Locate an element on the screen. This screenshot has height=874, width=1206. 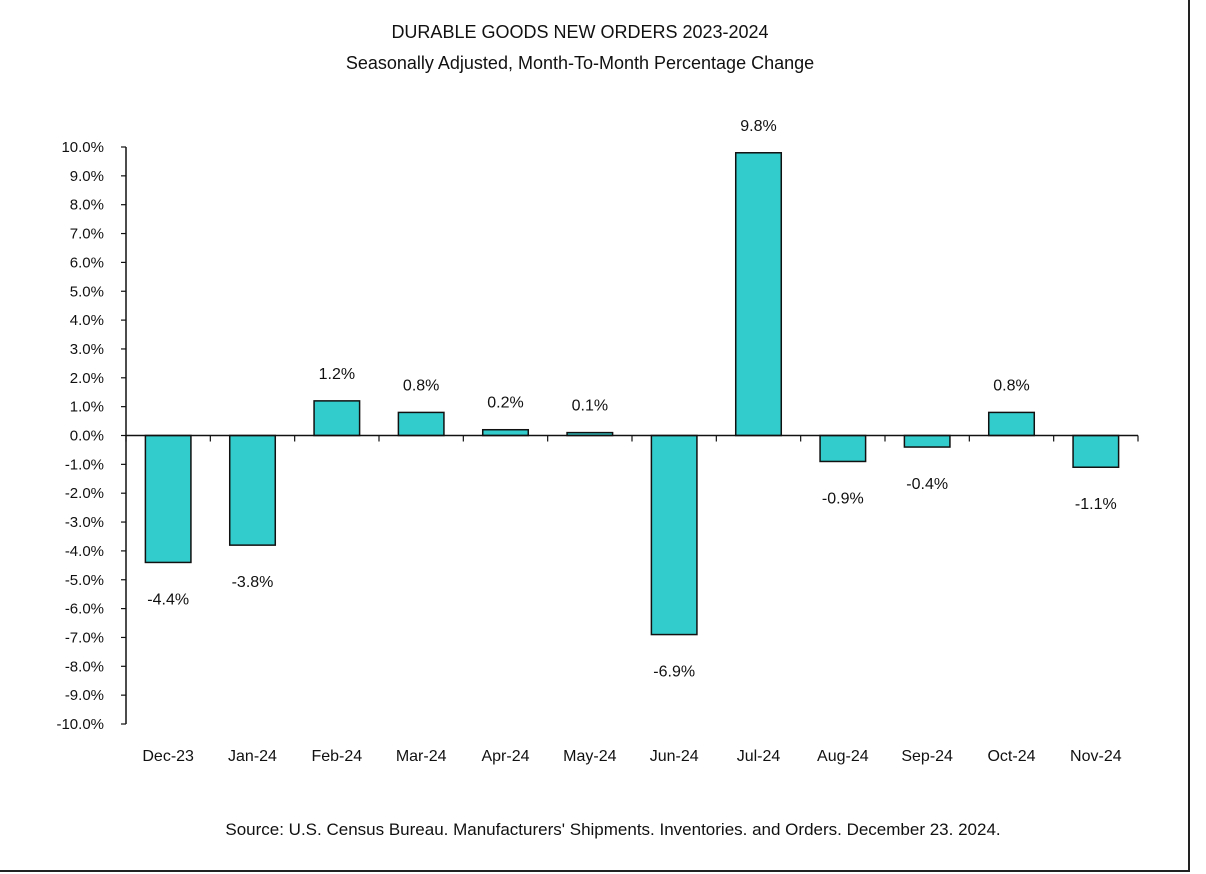
y-tick-label: -7.0% is located at coordinates (84, 637).